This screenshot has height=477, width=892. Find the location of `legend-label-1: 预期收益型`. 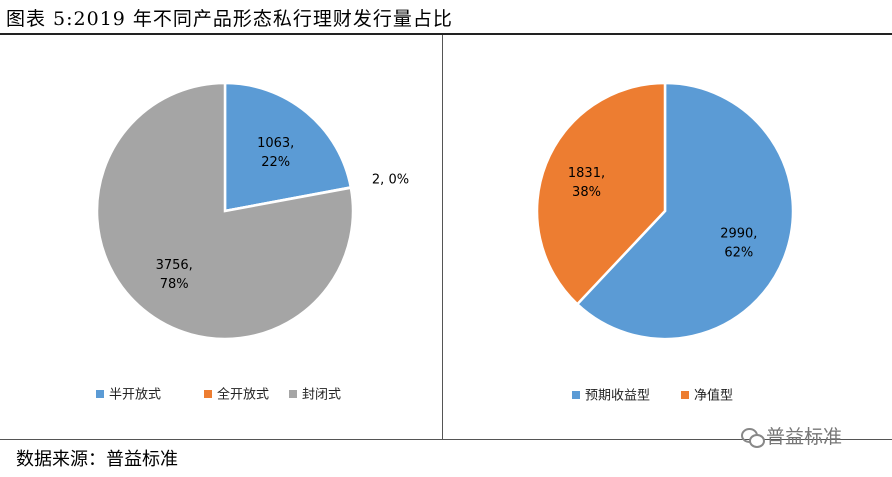

legend-label-1: 预期收益型 is located at coordinates (617, 396).